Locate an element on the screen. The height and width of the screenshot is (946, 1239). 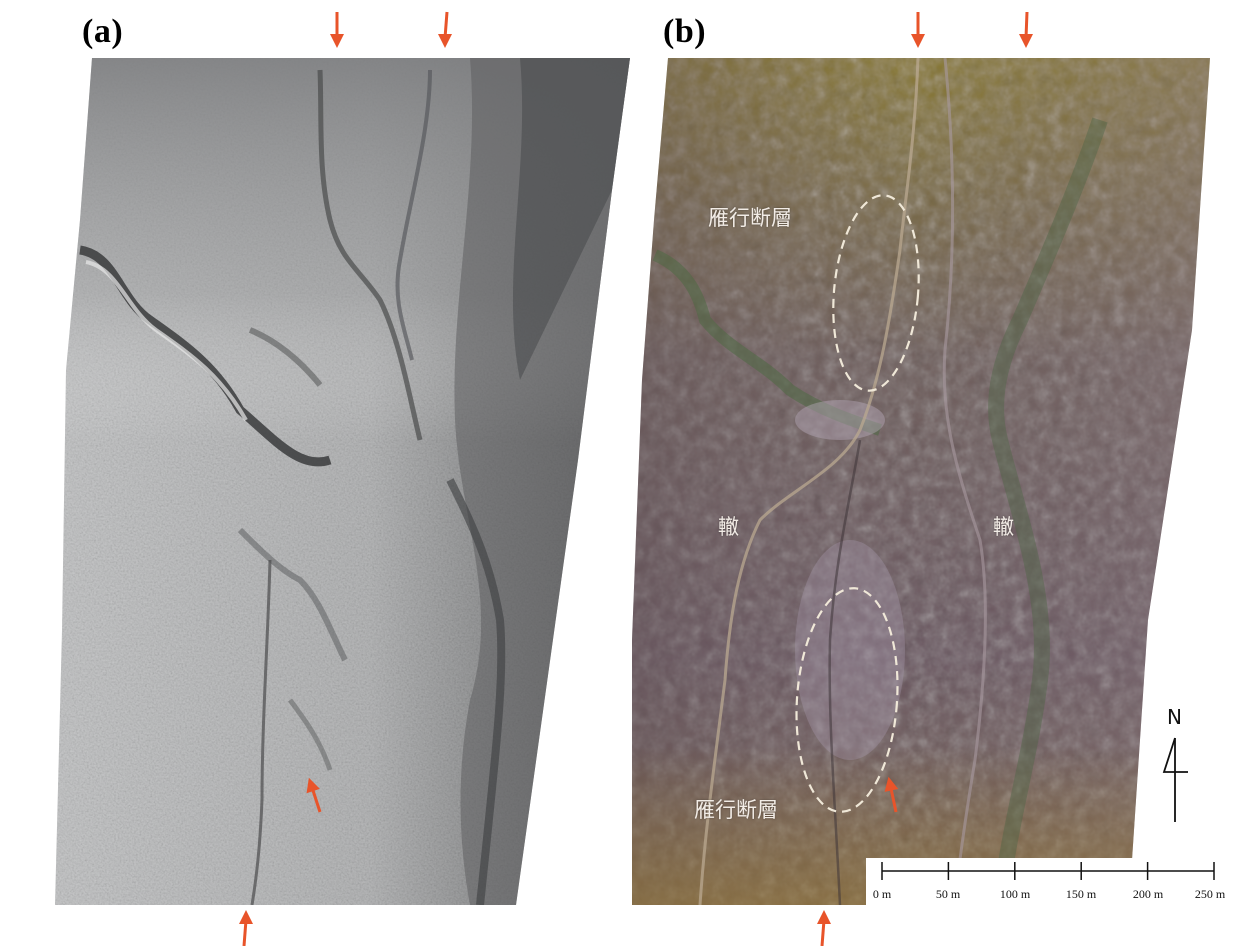
echelon-zone-outline-top is located at coordinates (876, 293).